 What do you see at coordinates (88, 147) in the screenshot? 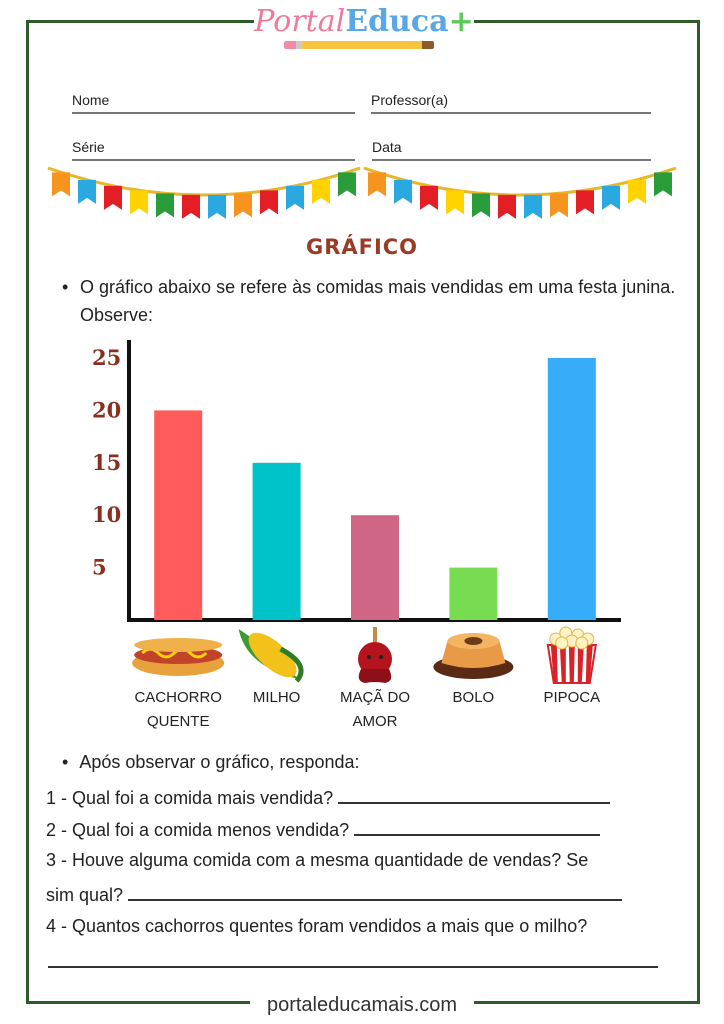
I see `grade-label: Série` at bounding box center [88, 147].